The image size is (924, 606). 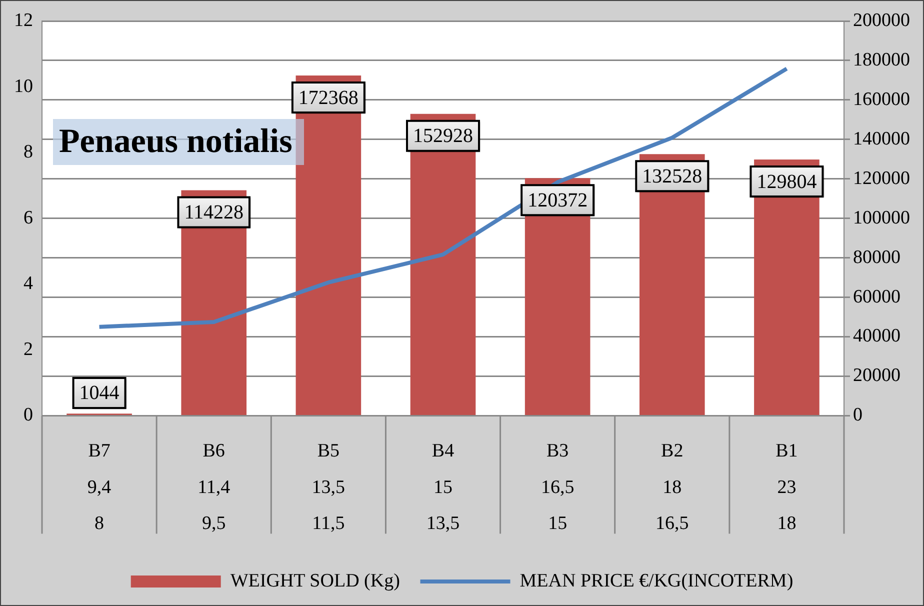 I want to click on y2-tick-label: 180000, so click(x=881, y=59).